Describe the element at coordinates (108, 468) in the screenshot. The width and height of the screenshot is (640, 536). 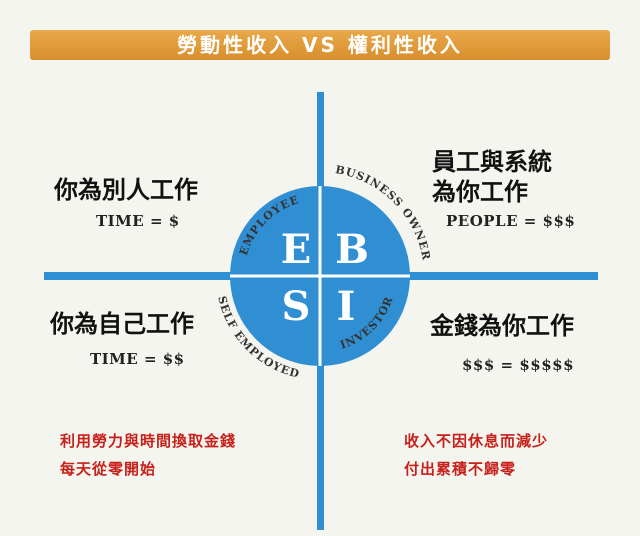
I see `note-left-line2: 每天從零開始` at that location.